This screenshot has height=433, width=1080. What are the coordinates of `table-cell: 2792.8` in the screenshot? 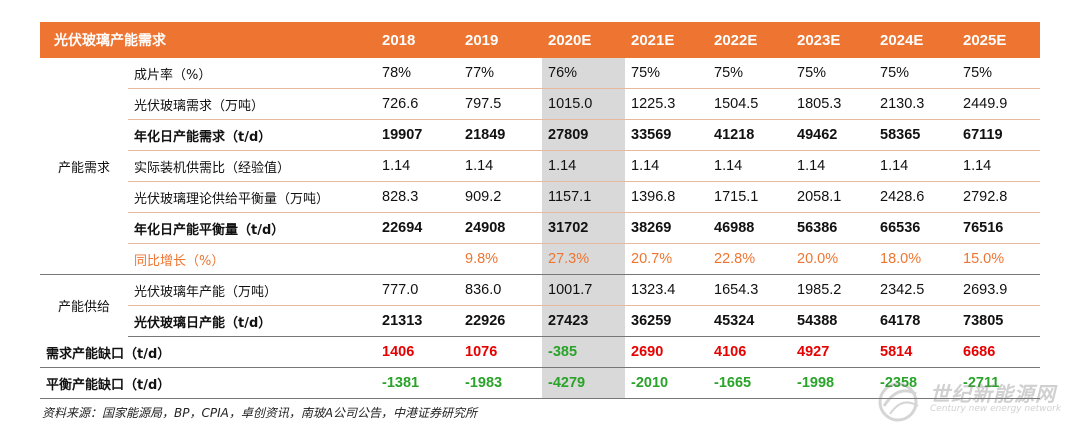 It's located at (998, 197).